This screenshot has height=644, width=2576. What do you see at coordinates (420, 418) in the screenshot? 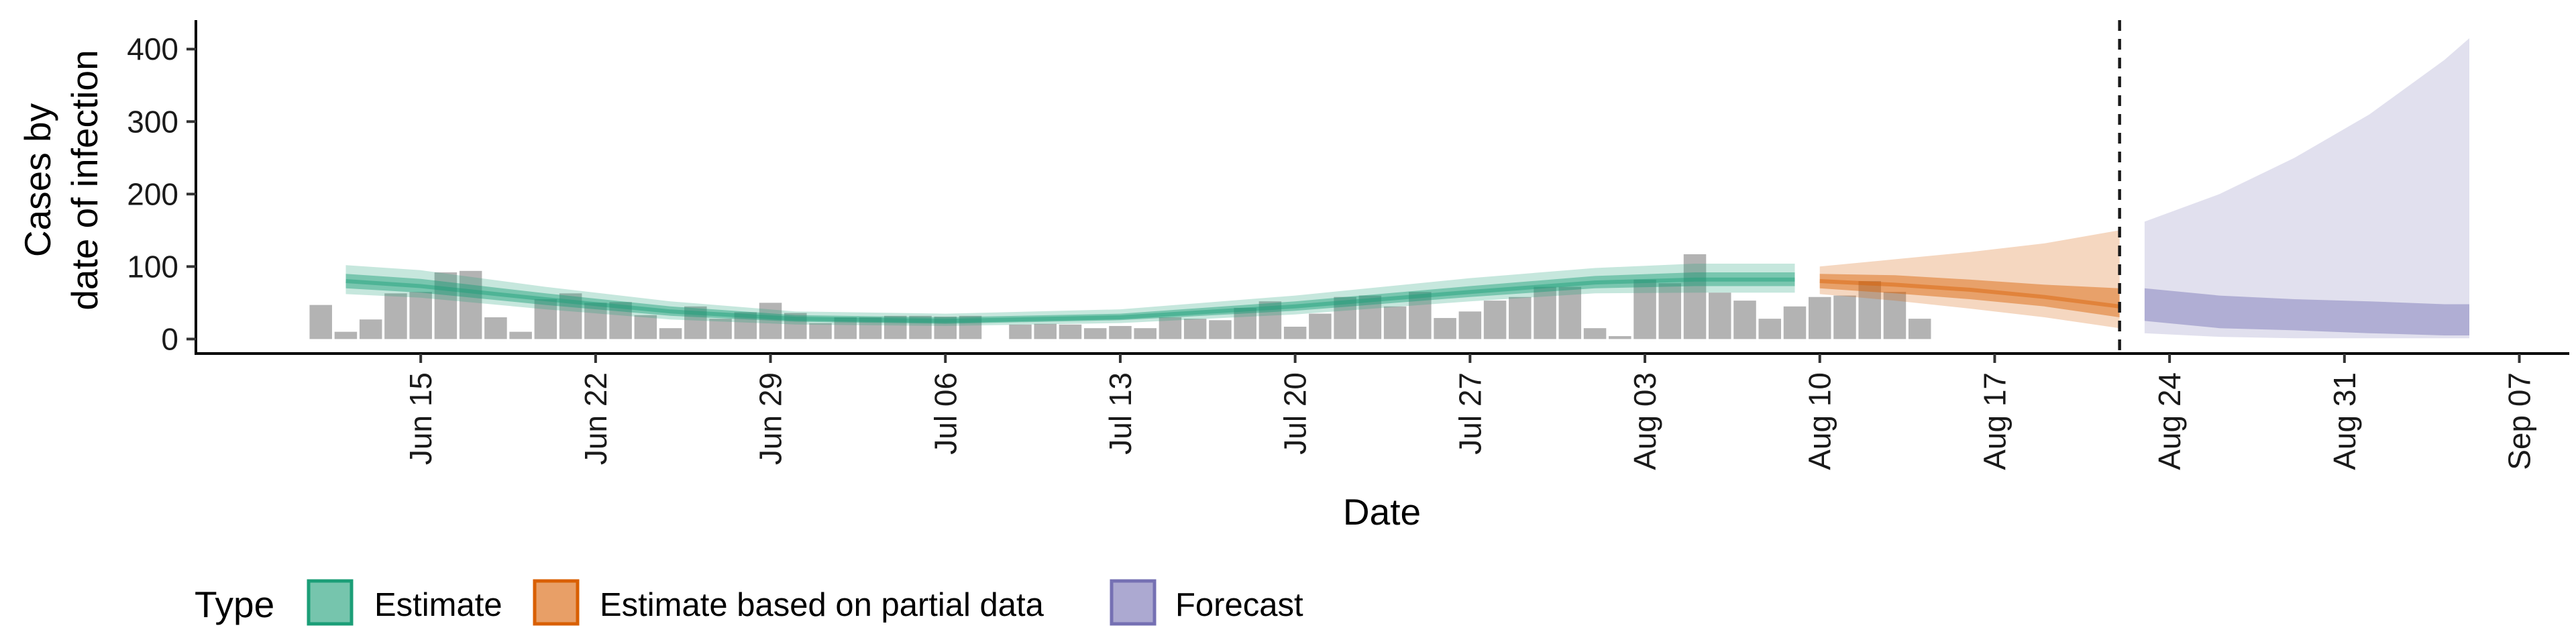
I see `x-tick-label: Jun 15` at bounding box center [420, 418].